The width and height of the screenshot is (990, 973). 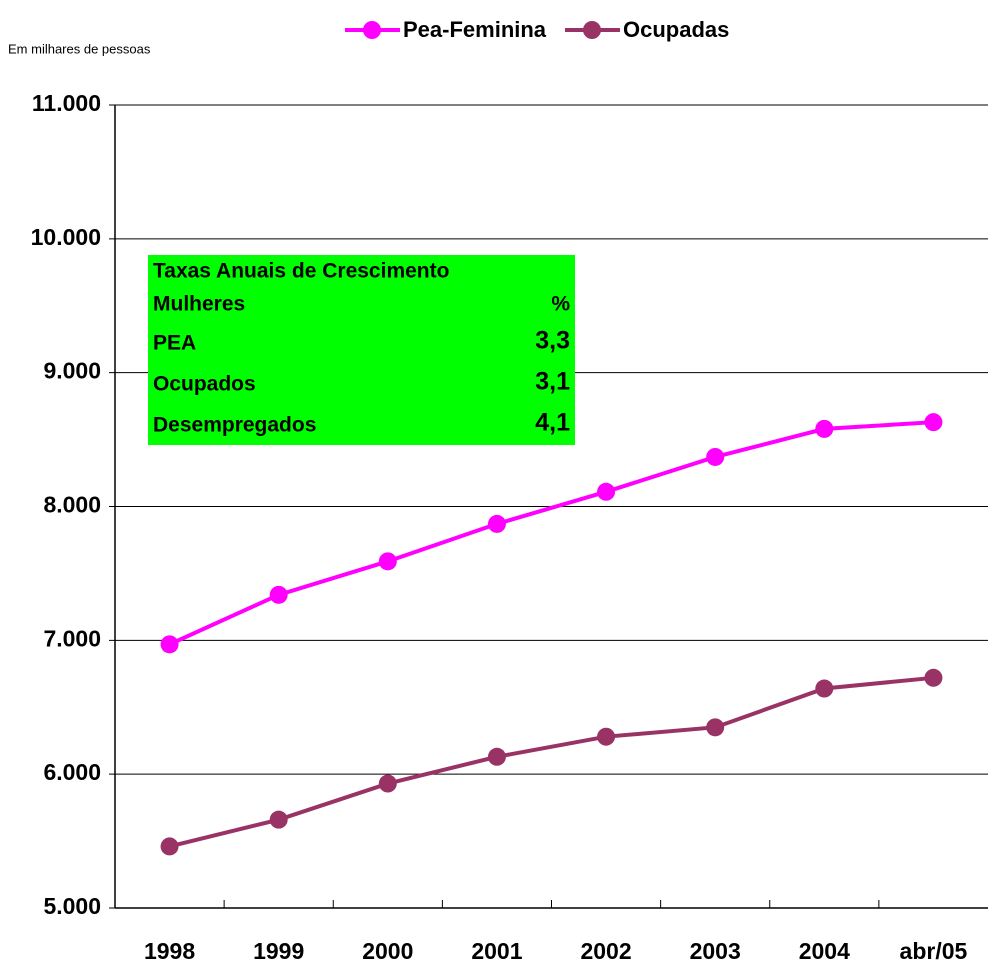 What do you see at coordinates (234, 425) in the screenshot?
I see `annotation-label: Desempregados` at bounding box center [234, 425].